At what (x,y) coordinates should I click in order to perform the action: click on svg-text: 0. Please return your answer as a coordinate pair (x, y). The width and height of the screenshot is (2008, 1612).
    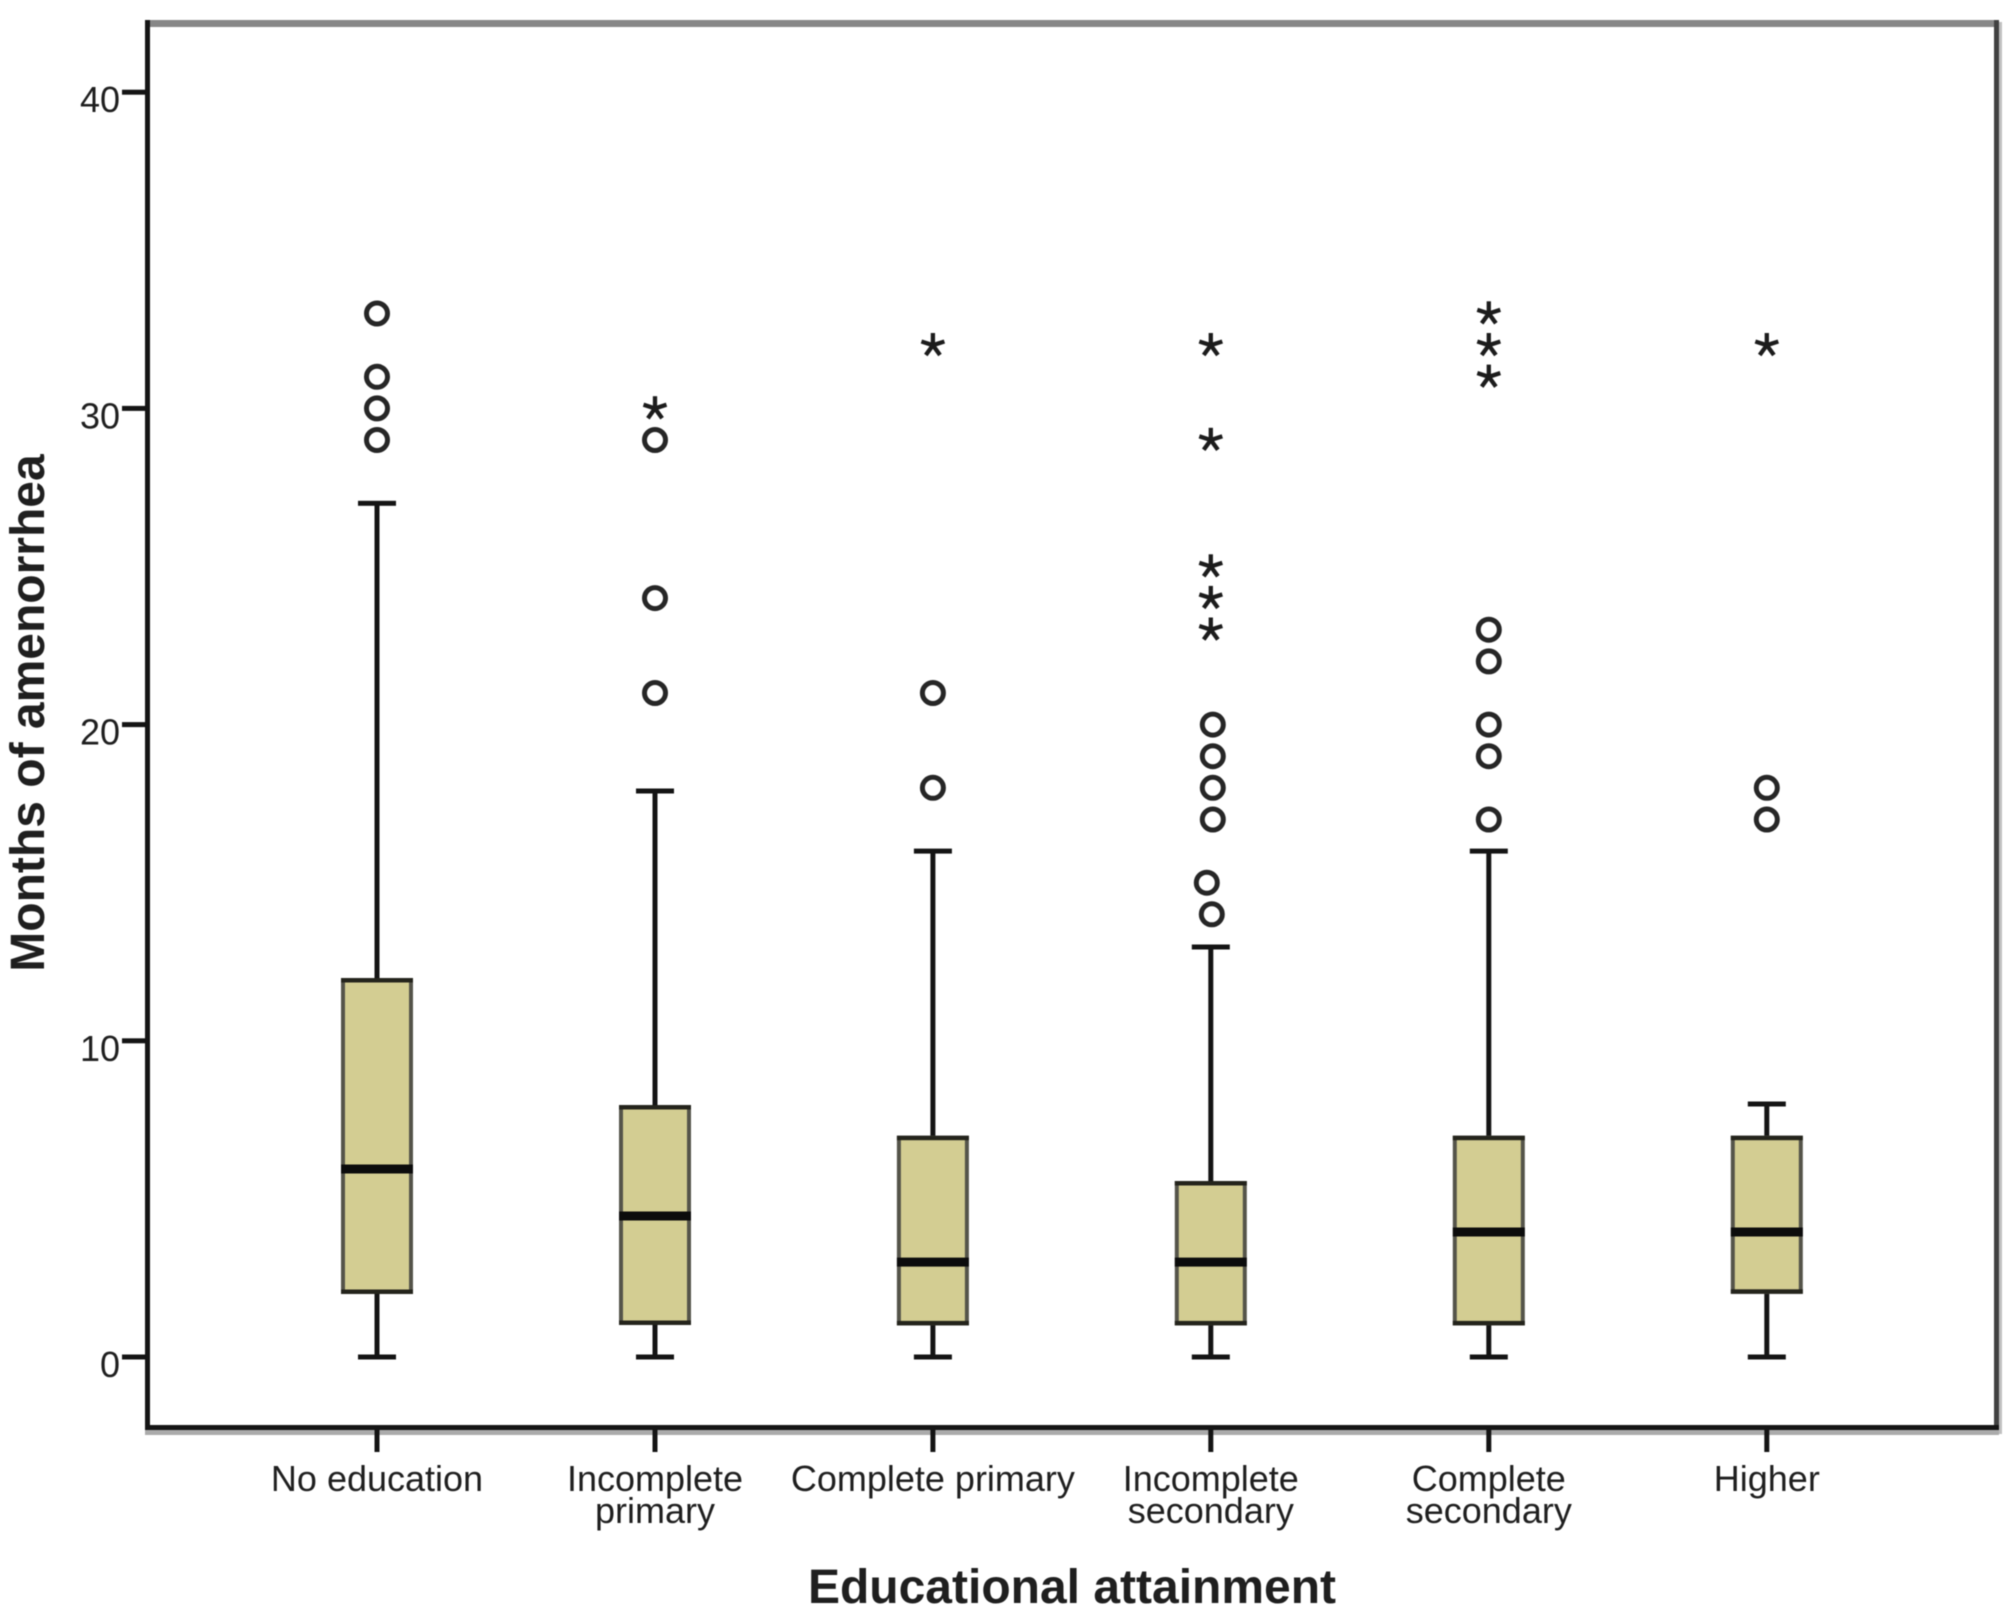
    Looking at the image, I should click on (110, 1364).